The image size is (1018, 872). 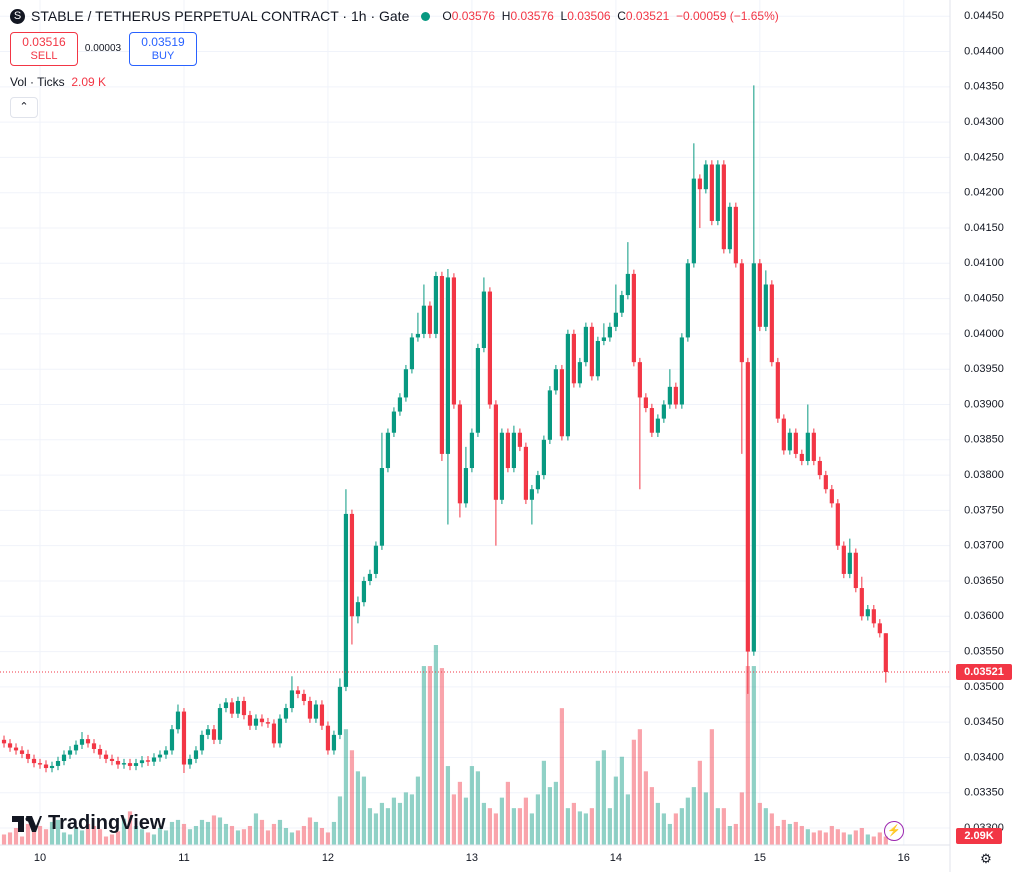 What do you see at coordinates (647, 16) in the screenshot?
I see `ohlc-value: 0.03521` at bounding box center [647, 16].